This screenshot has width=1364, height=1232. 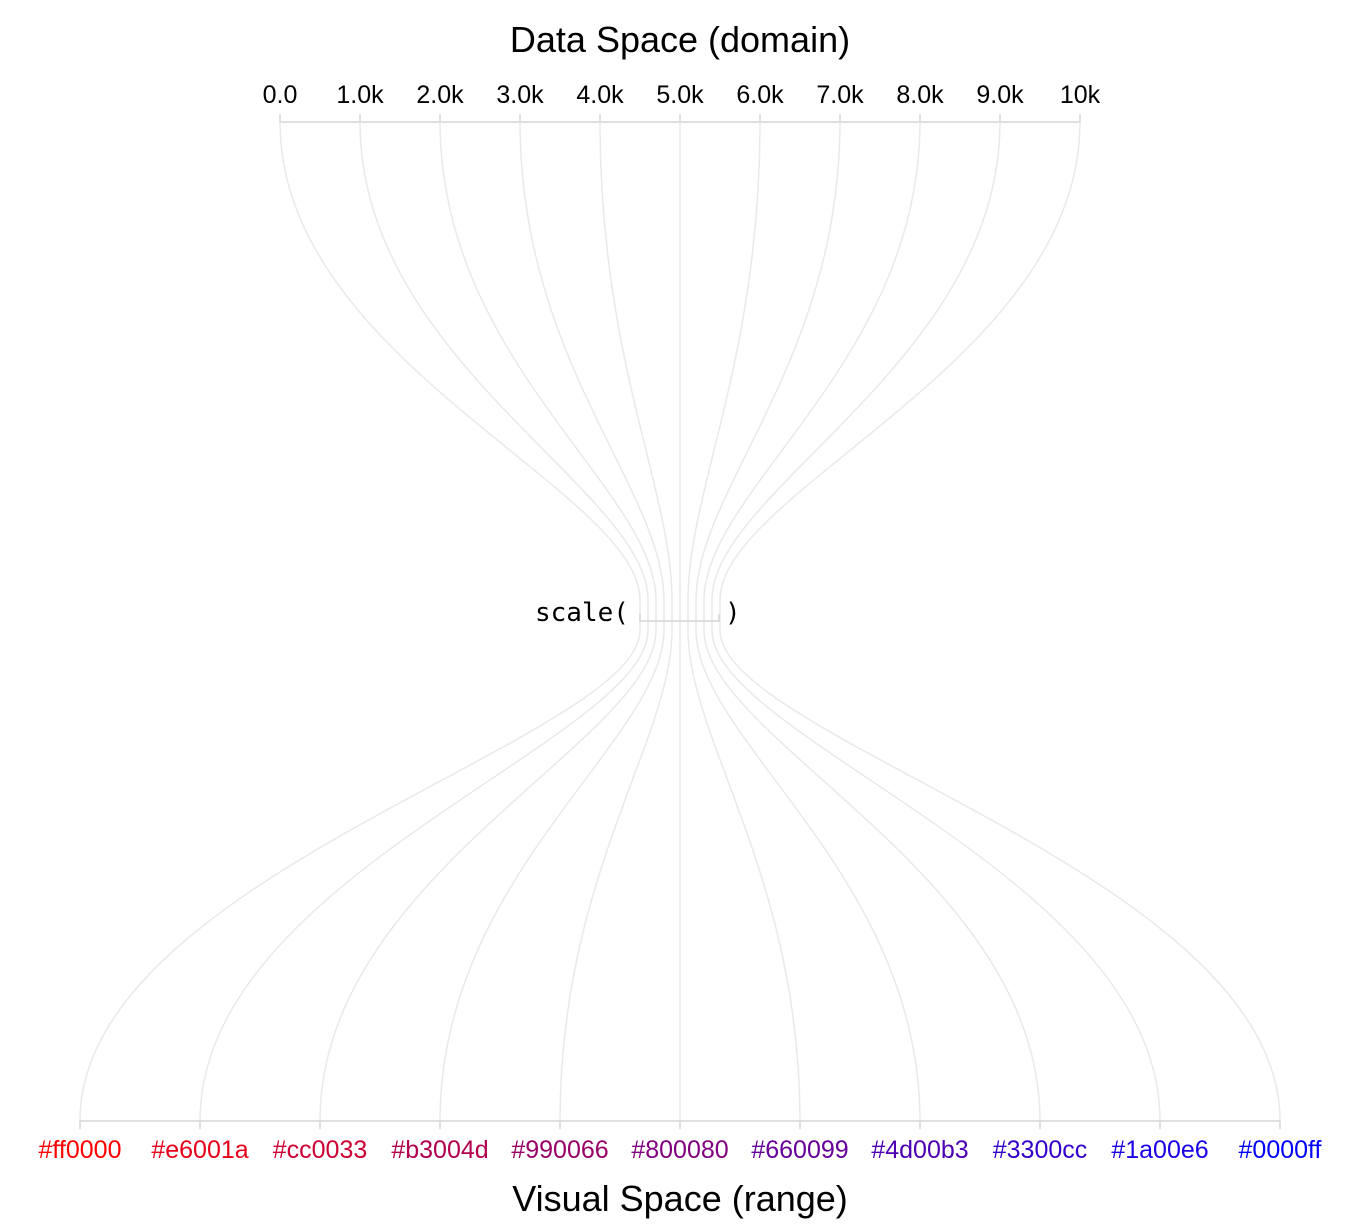 What do you see at coordinates (80, 1150) in the screenshot?
I see `range-tick-label: #ff0000` at bounding box center [80, 1150].